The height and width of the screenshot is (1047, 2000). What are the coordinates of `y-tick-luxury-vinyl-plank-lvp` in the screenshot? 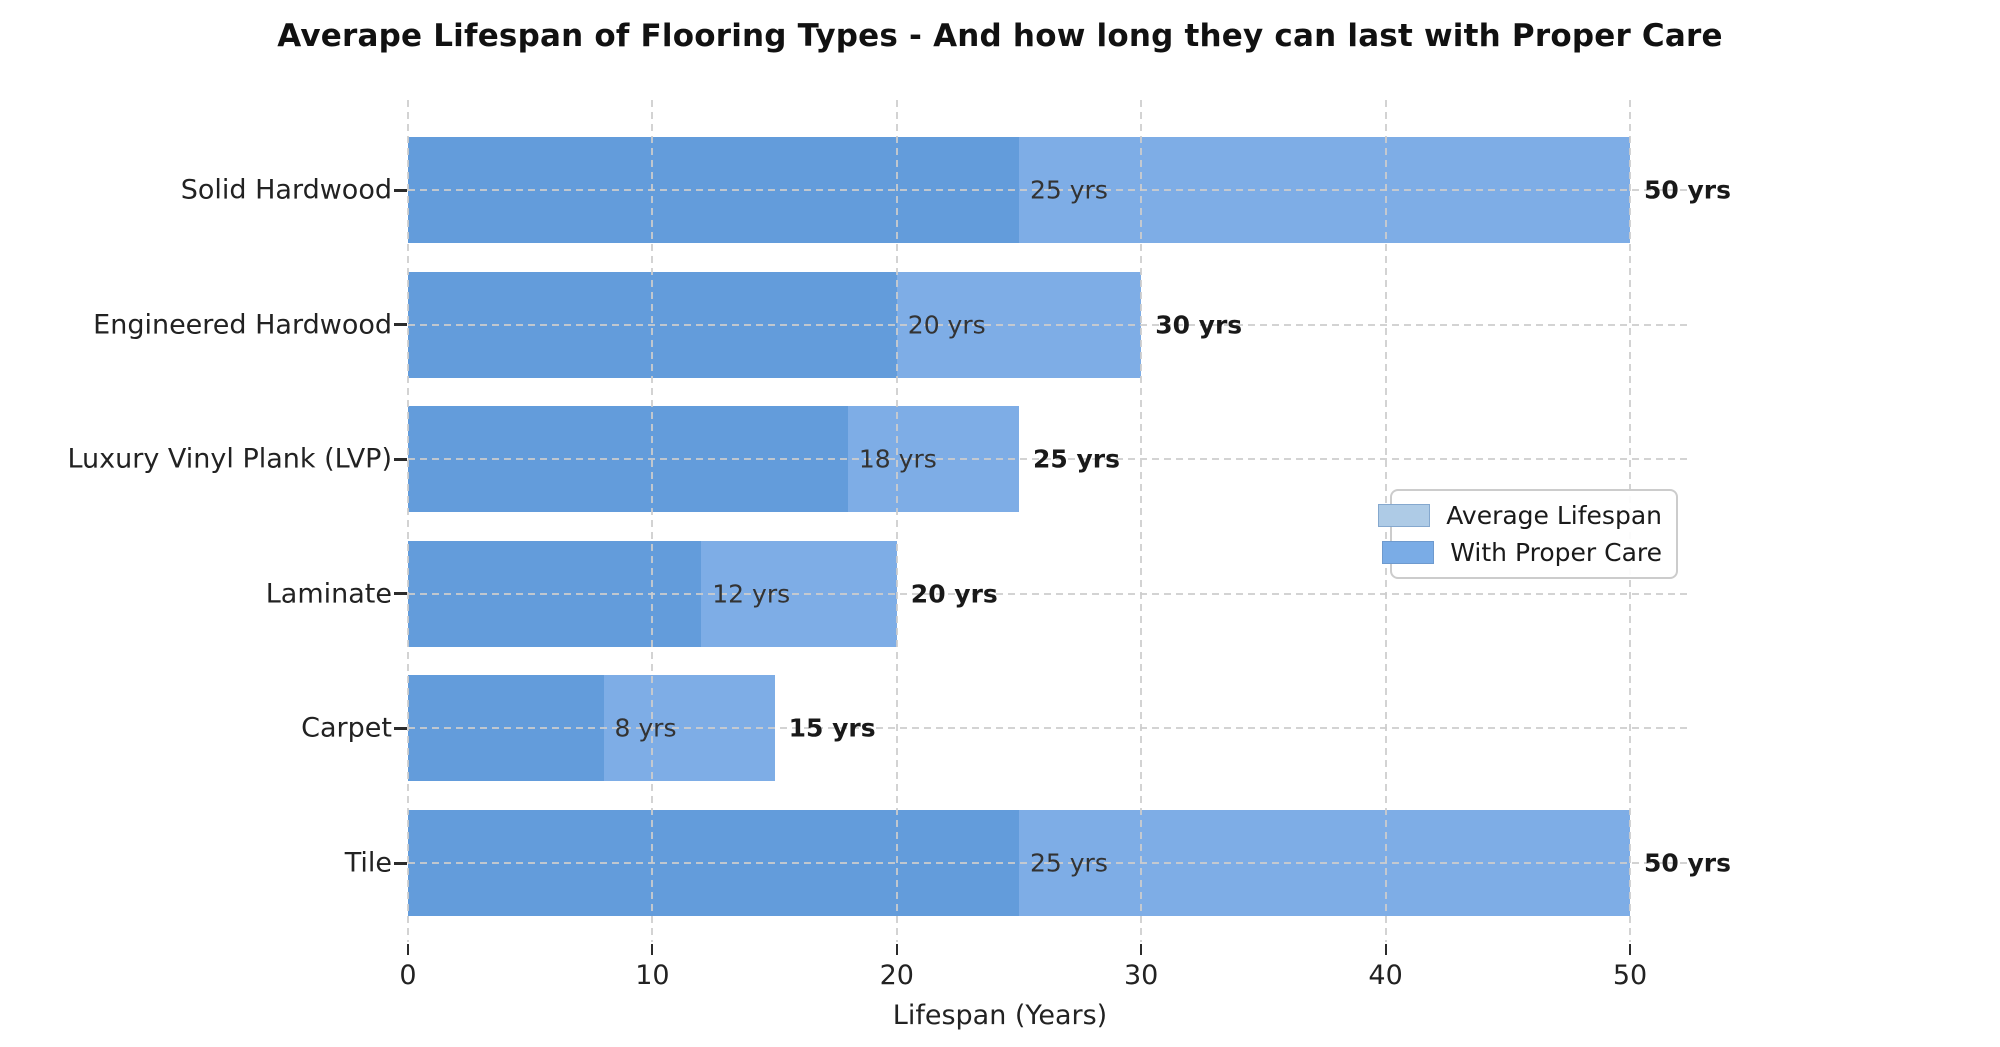 It's located at (400, 459).